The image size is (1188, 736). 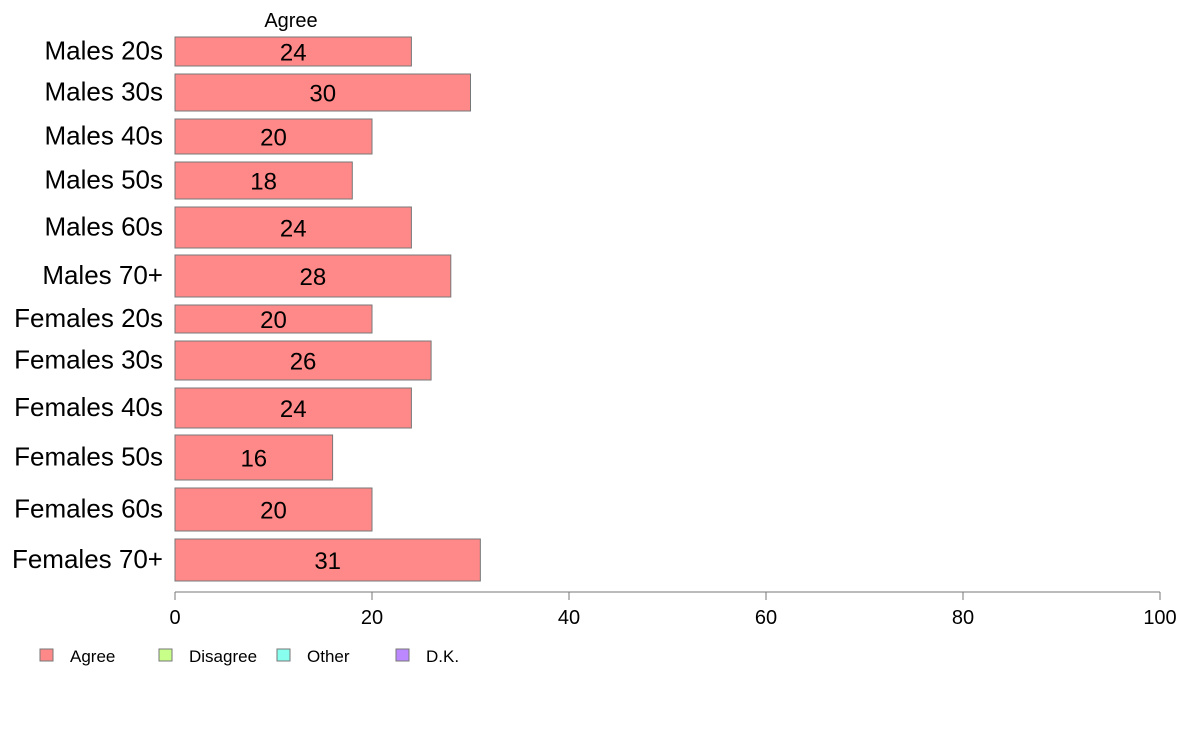 I want to click on category-label: Males 20s, so click(x=104, y=51).